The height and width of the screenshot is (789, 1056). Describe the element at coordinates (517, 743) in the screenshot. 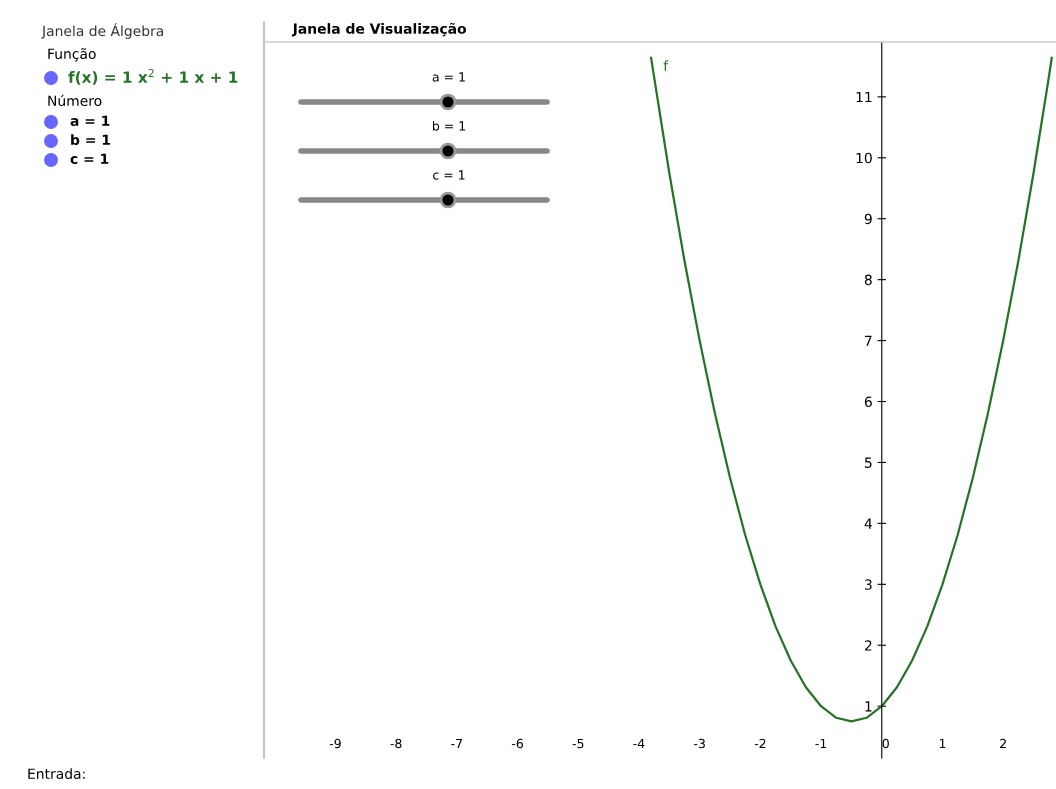

I see `x-tick-label: -6` at that location.